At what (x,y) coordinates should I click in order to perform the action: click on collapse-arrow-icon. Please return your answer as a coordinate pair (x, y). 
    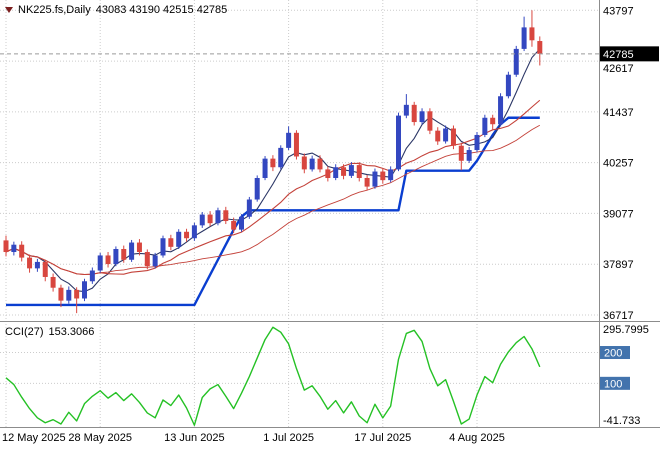
    Looking at the image, I should click on (9, 10).